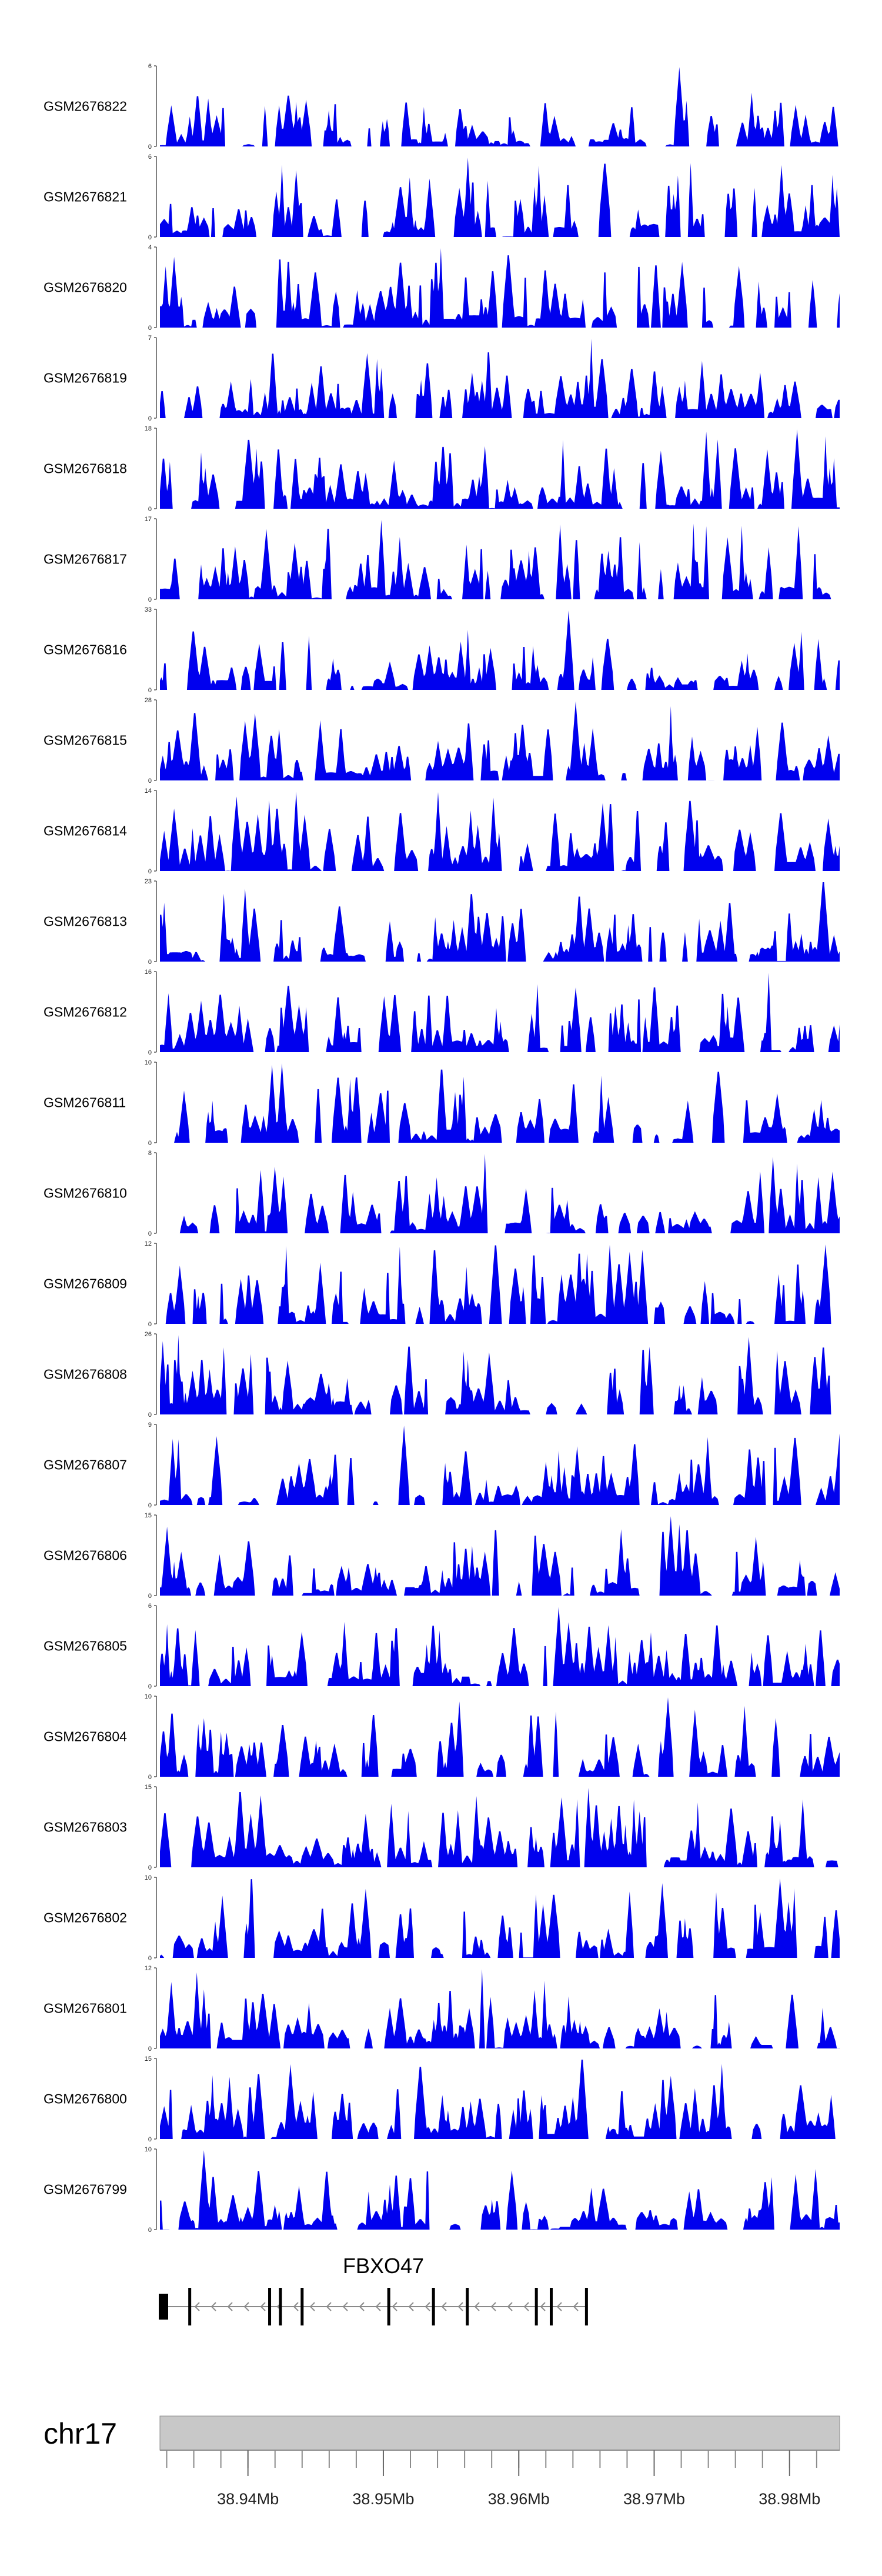 The height and width of the screenshot is (2576, 882). I want to click on track-label: GSM2676806, so click(85, 1555).